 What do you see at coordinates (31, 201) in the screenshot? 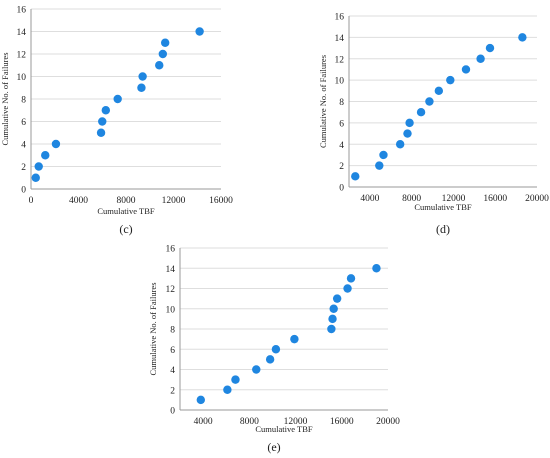
I see `x-tick-label: 0` at bounding box center [31, 201].